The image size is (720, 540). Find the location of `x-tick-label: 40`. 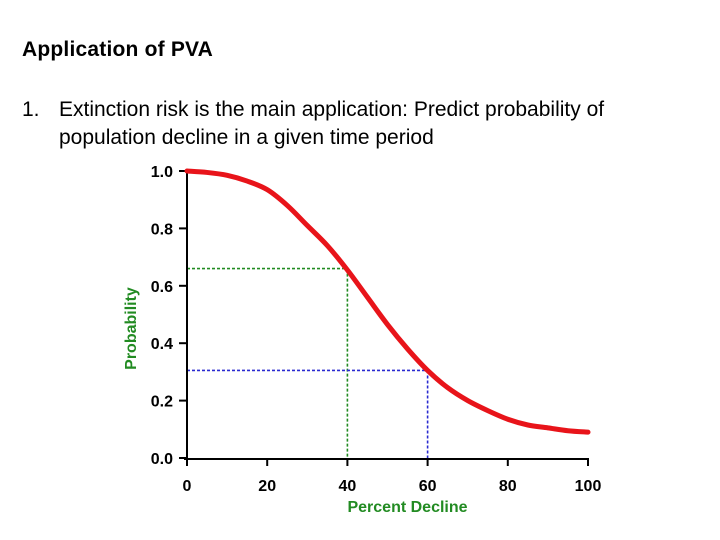

x-tick-label: 40 is located at coordinates (348, 486).